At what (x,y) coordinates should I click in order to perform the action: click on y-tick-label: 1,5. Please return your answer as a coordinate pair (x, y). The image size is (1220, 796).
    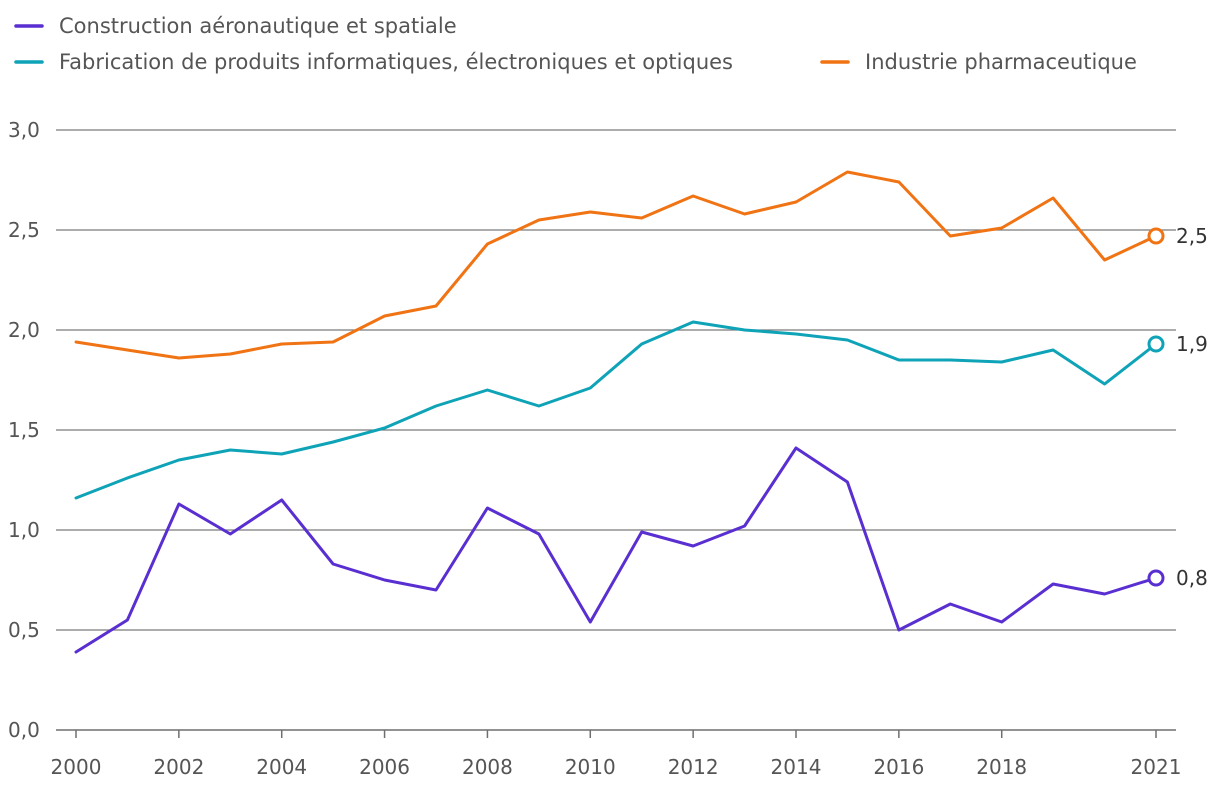
    Looking at the image, I should click on (24, 430).